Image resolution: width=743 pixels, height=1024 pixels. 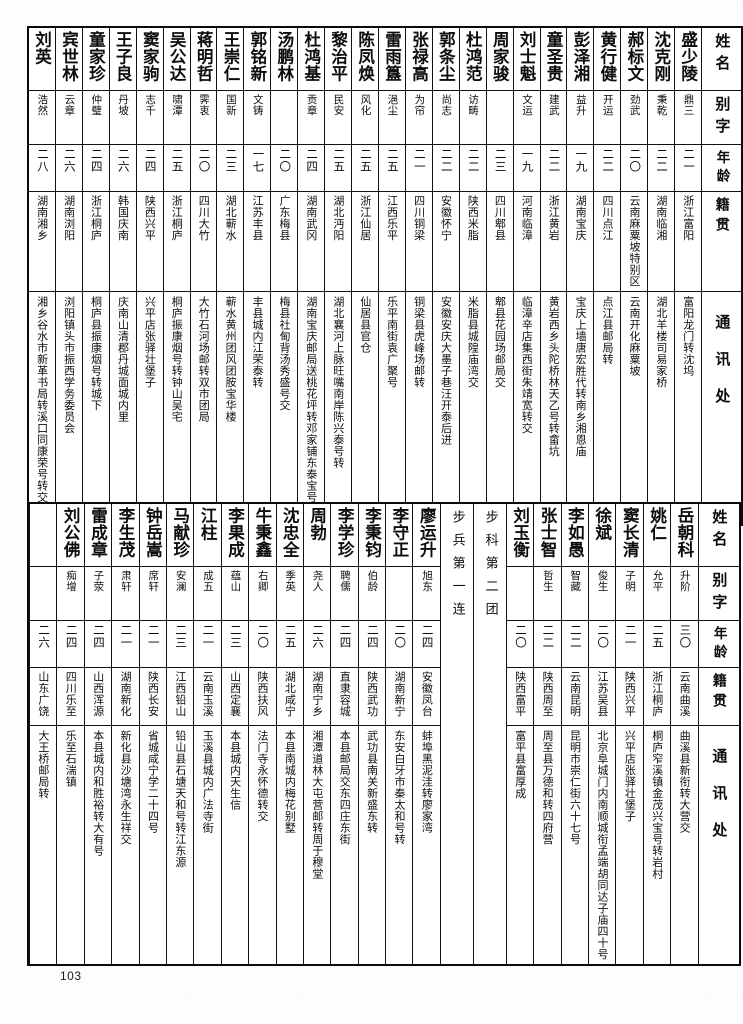 What do you see at coordinates (41, 117) in the screenshot?
I see `roster-cell-alias: 浩然` at bounding box center [41, 117].